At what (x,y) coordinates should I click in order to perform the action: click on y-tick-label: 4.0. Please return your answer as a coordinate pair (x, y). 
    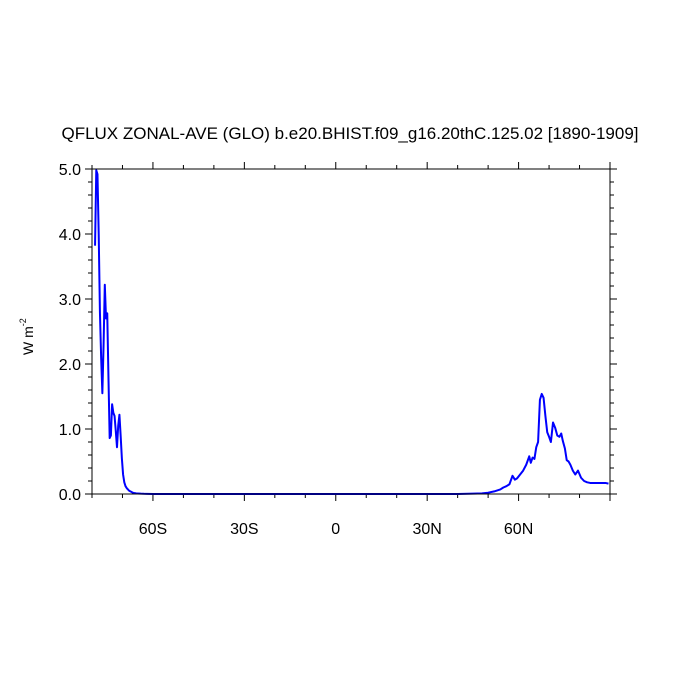
    Looking at the image, I should click on (70, 235).